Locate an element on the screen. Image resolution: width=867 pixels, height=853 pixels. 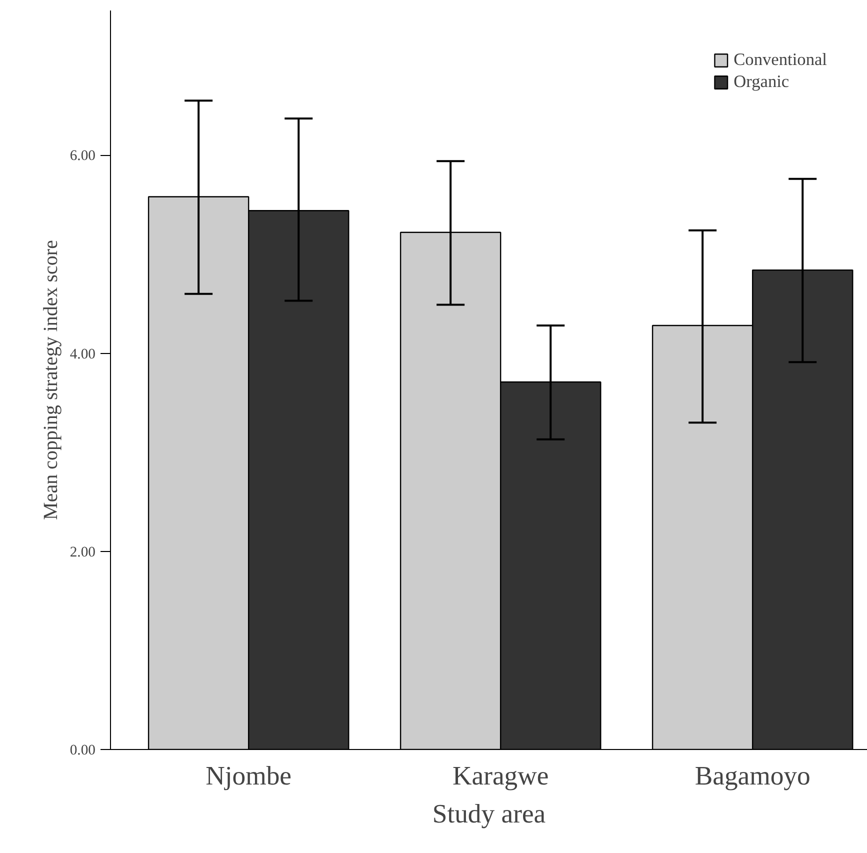
y-axis-title: Mean copping strategy index score is located at coordinates (51, 380).